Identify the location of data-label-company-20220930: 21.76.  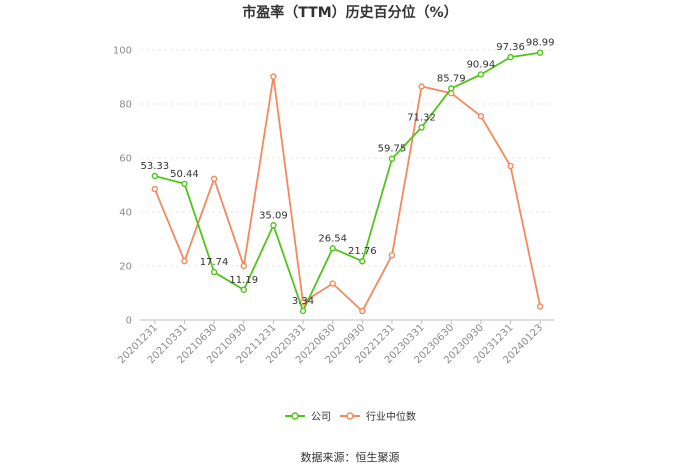
(362, 251).